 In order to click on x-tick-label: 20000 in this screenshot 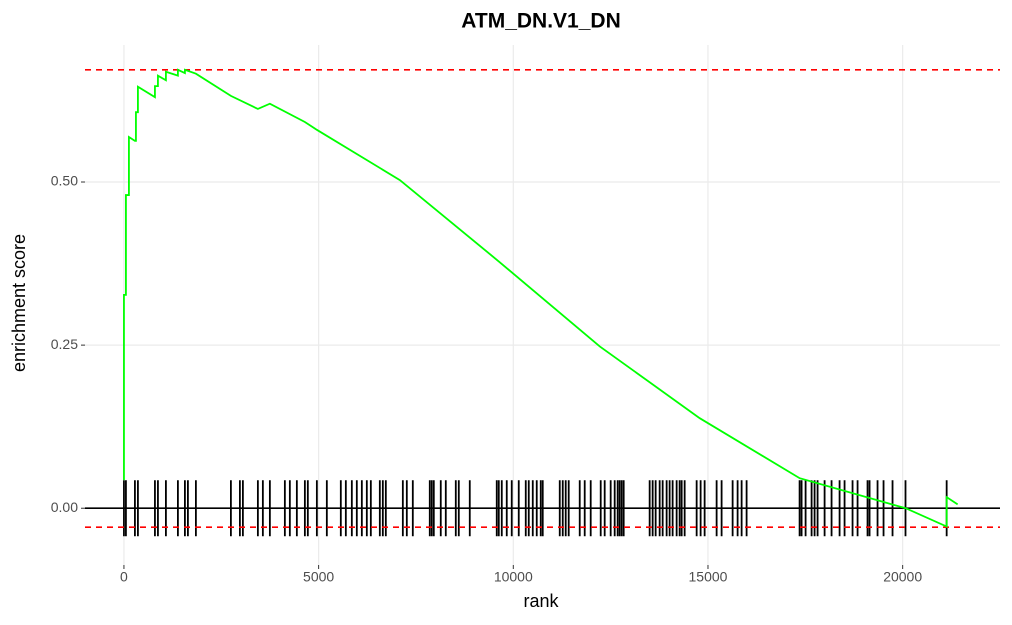, I will do `click(902, 577)`.